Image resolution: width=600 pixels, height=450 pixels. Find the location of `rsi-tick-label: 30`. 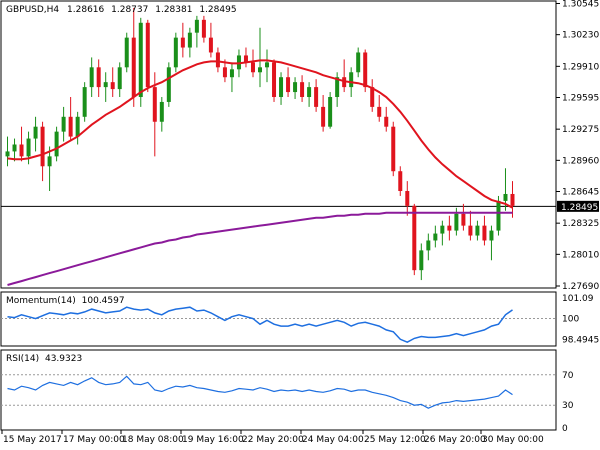

rsi-tick-label: 30 is located at coordinates (568, 406).